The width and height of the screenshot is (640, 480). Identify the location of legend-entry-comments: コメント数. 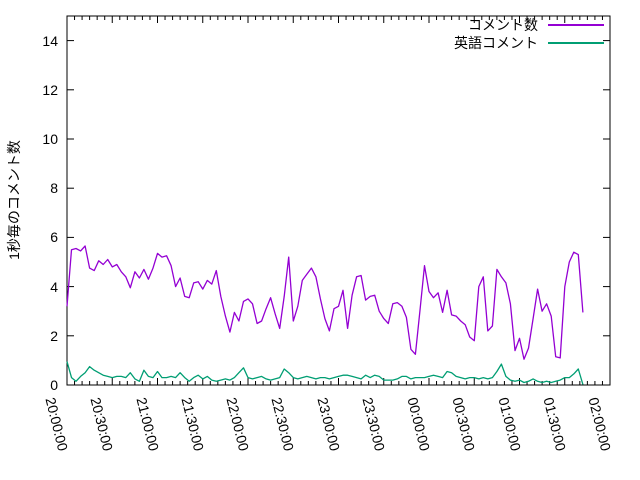
(529, 25).